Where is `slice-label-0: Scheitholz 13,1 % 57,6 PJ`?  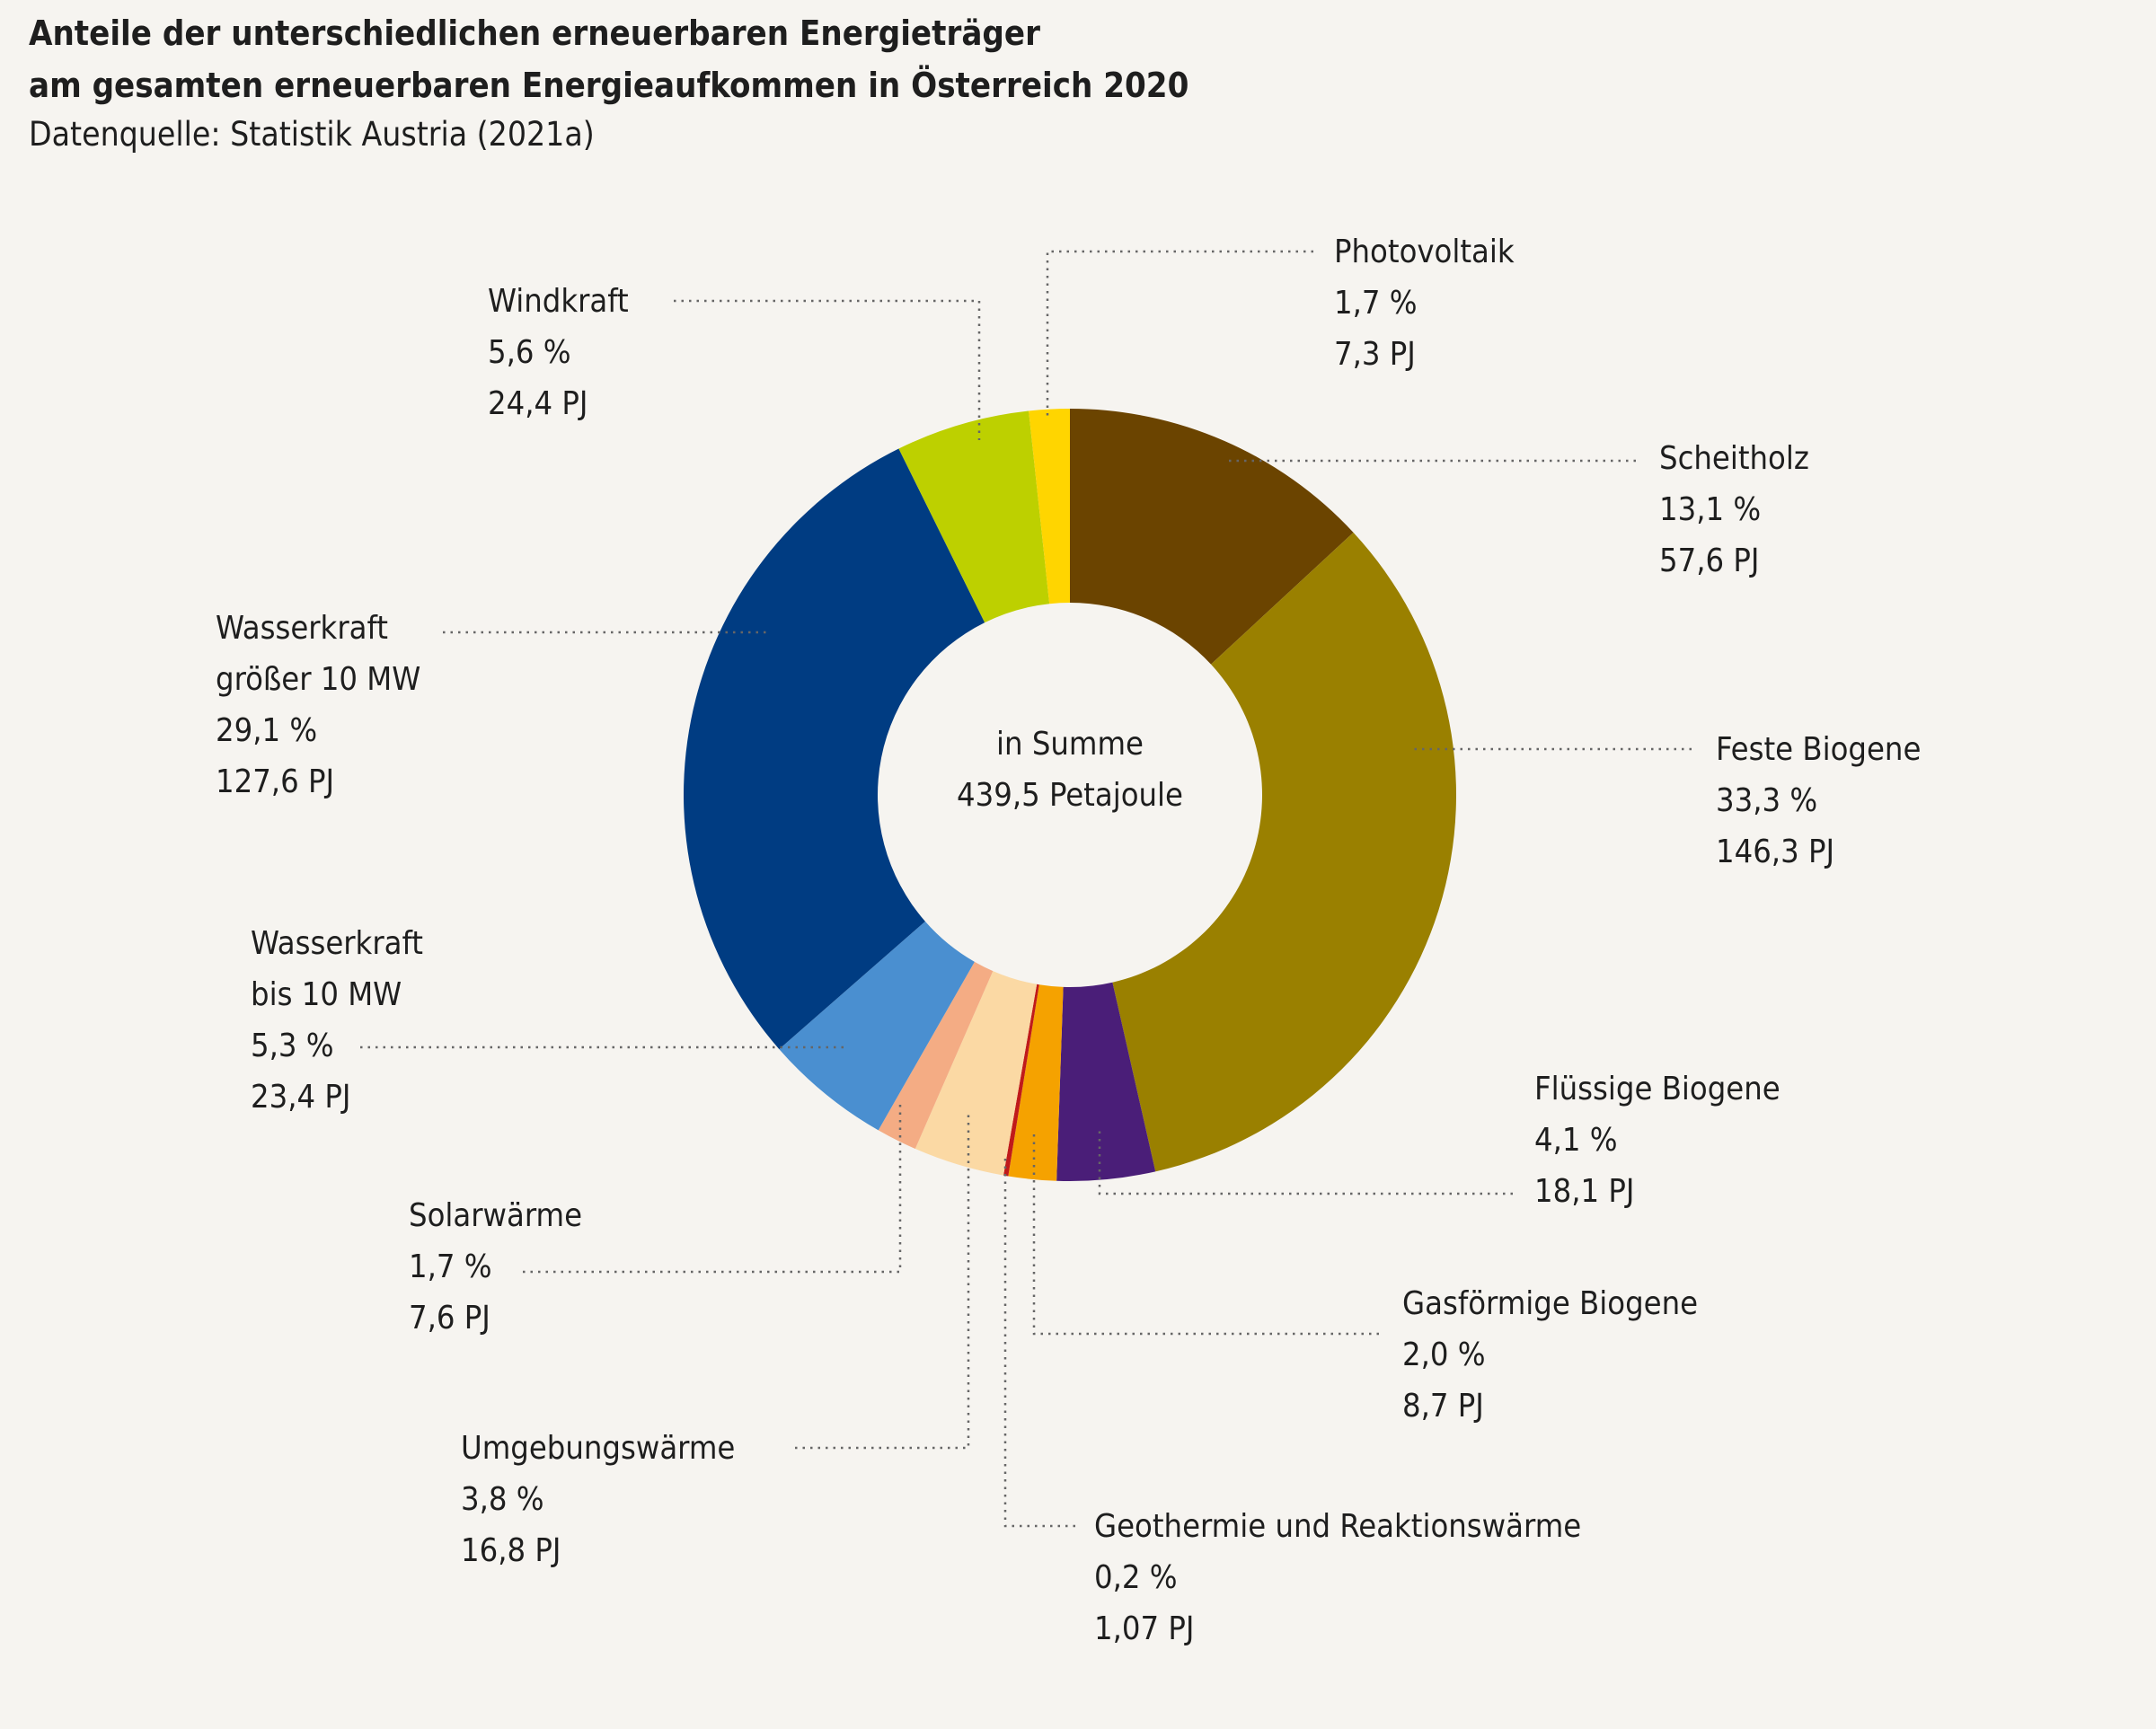 slice-label-0: Scheitholz 13,1 % 57,6 PJ is located at coordinates (1734, 510).